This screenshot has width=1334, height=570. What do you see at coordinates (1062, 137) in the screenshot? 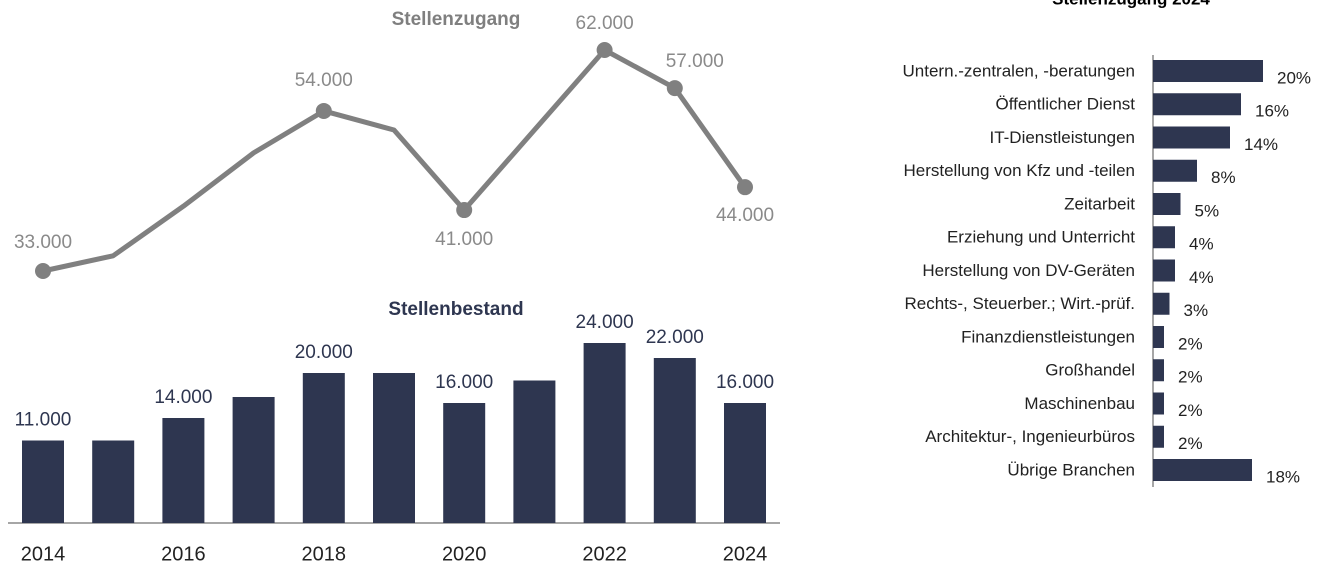
I see `category-label: IT-Dienstleistungen` at bounding box center [1062, 137].